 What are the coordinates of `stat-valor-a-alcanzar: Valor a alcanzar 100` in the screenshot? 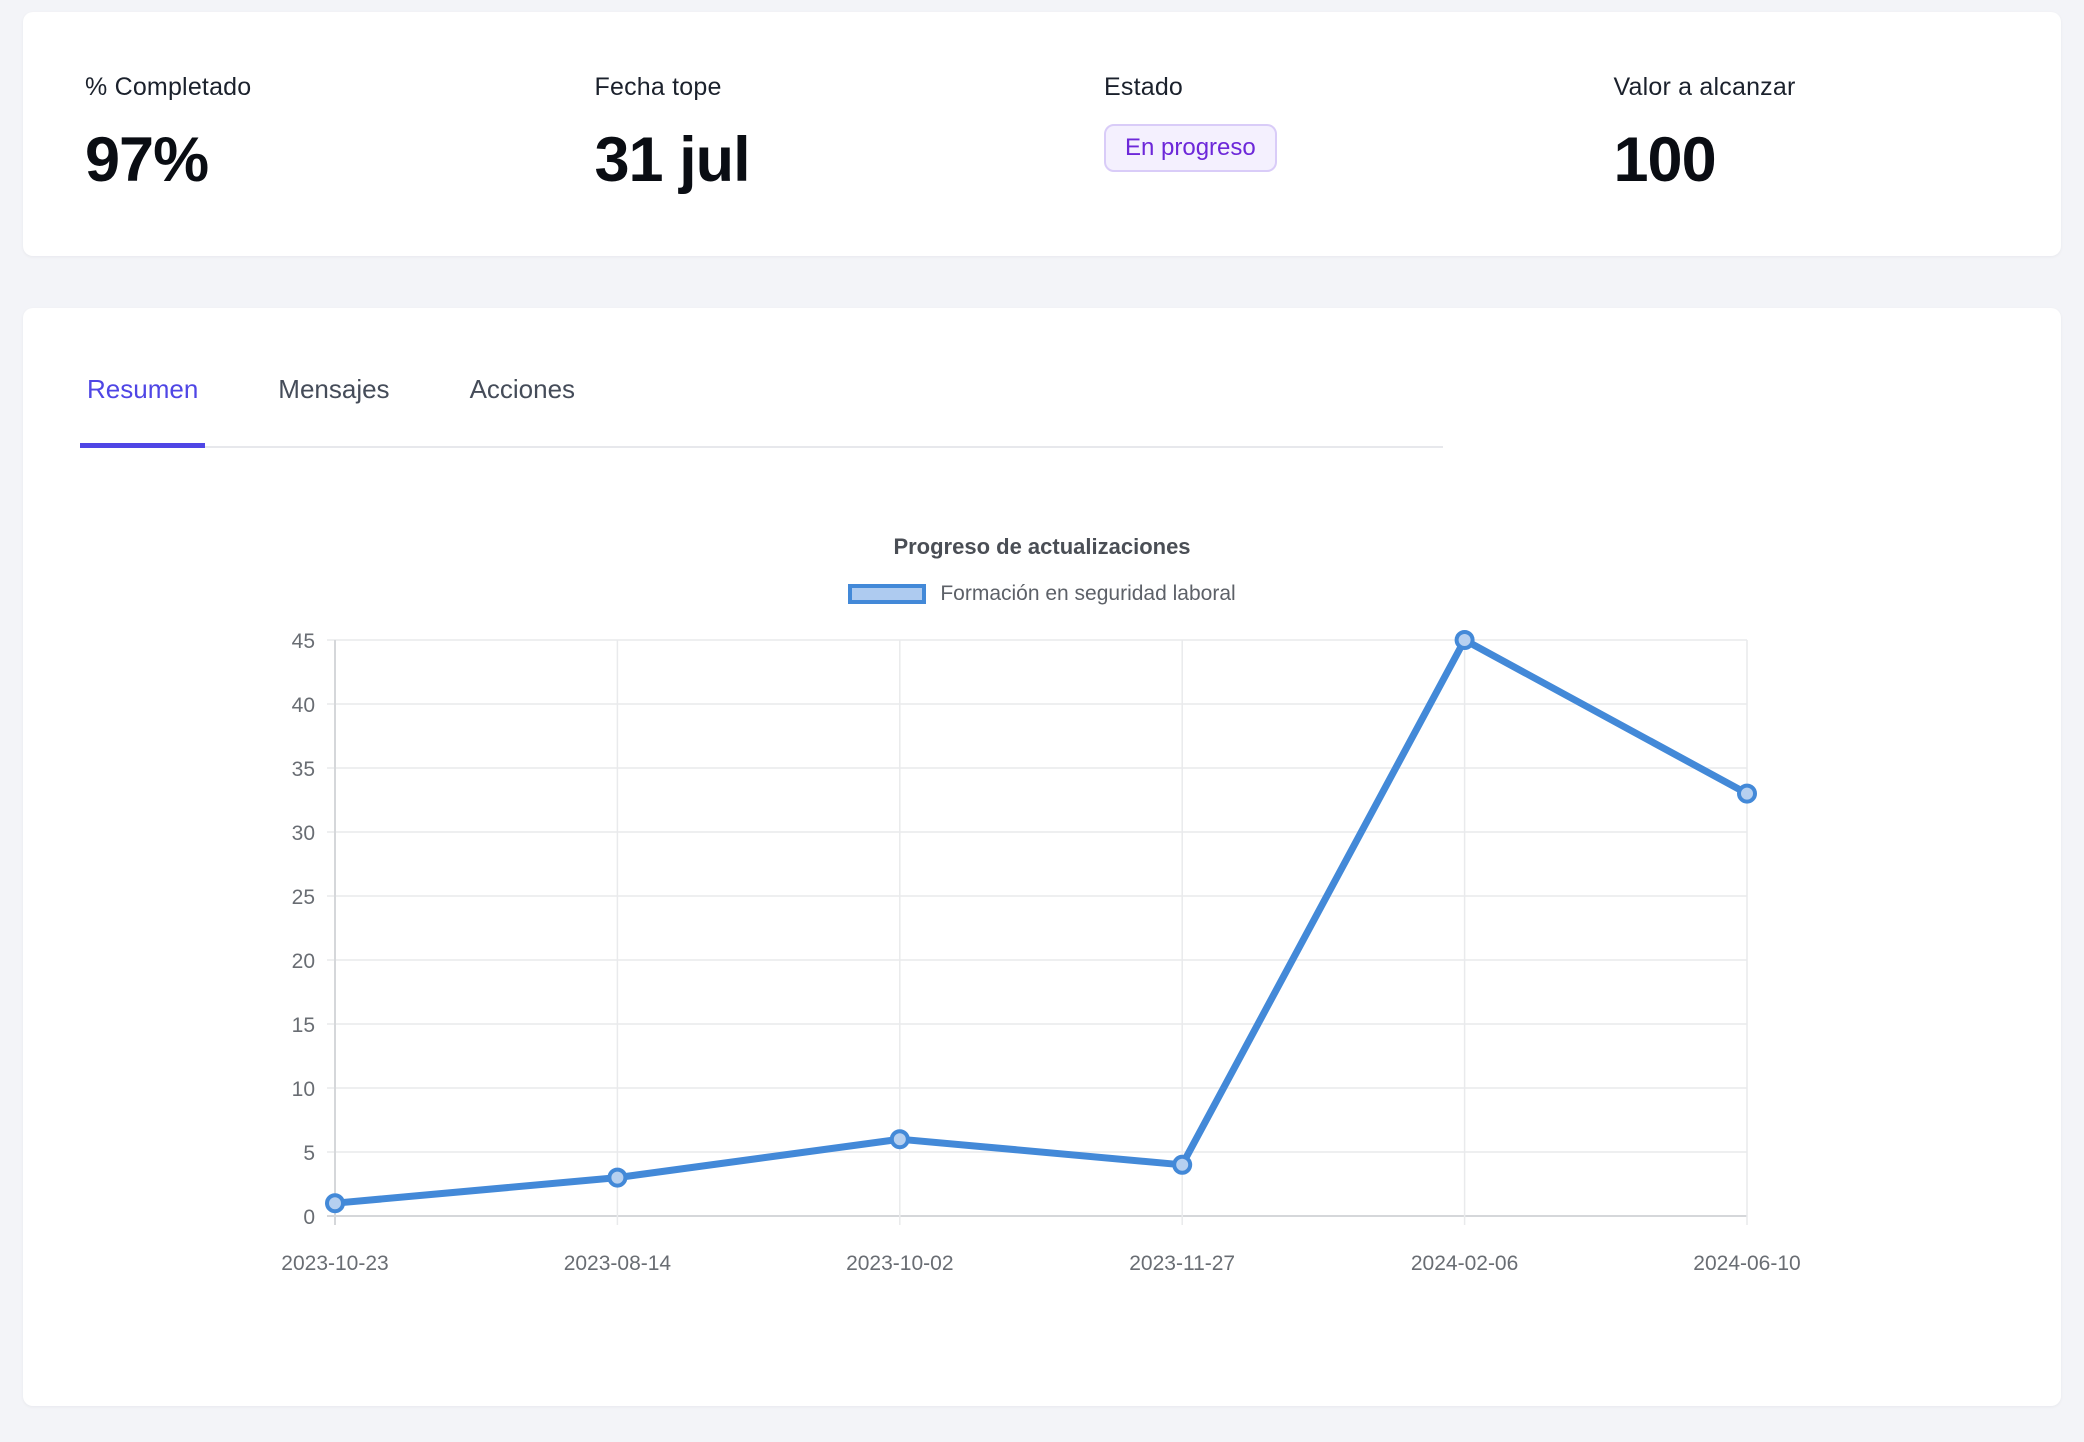 It's located at (1807, 134).